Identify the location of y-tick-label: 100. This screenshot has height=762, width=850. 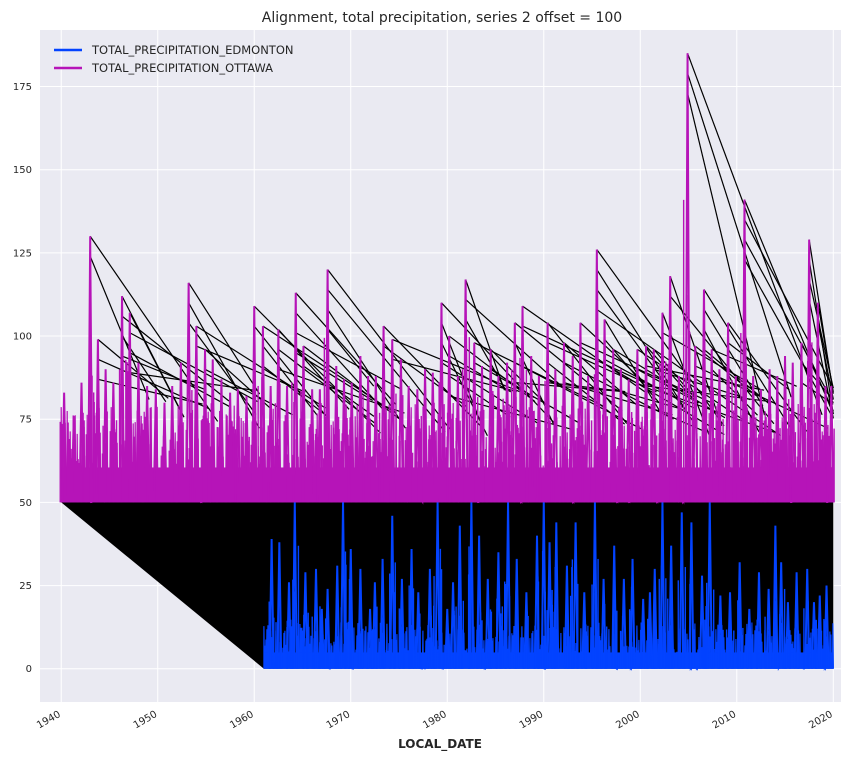
(22, 337).